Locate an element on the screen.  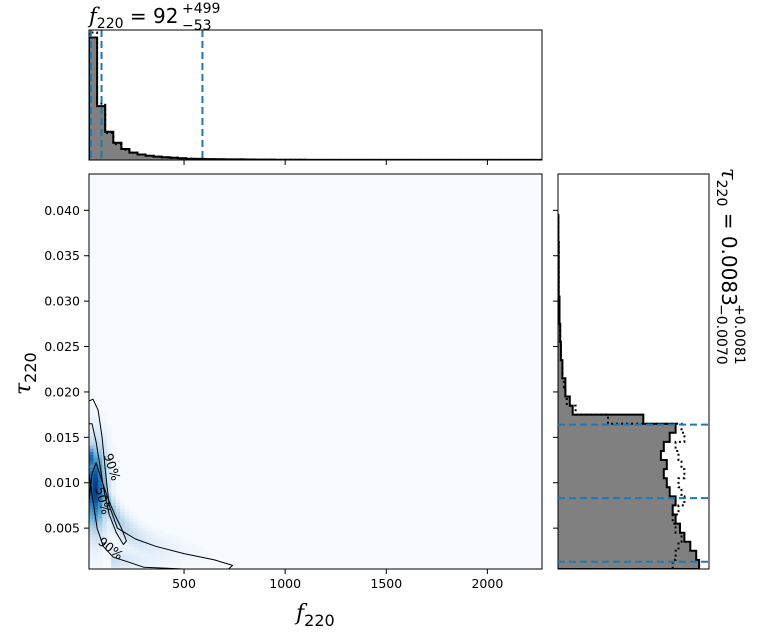
contour-label: 50% is located at coordinates (103, 500).